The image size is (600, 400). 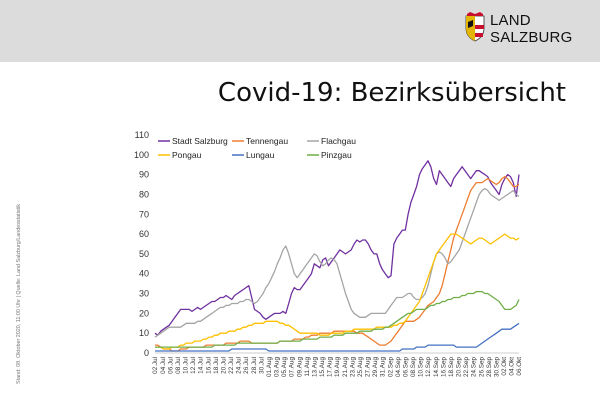 I want to click on y-tick-label: 20, so click(x=144, y=313).